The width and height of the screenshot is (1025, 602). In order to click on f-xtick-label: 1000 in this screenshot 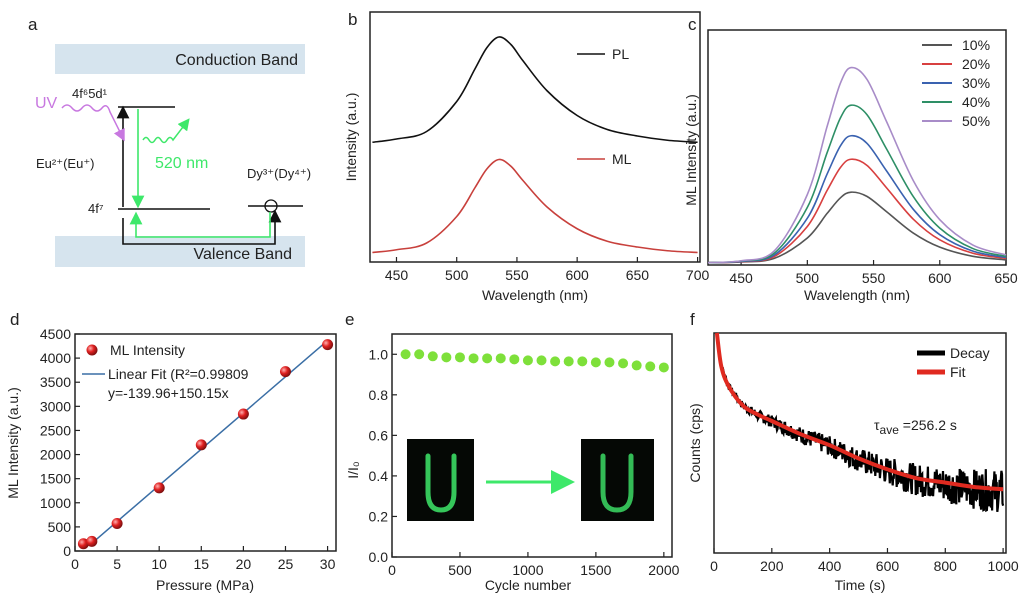, I will do `click(1003, 566)`.